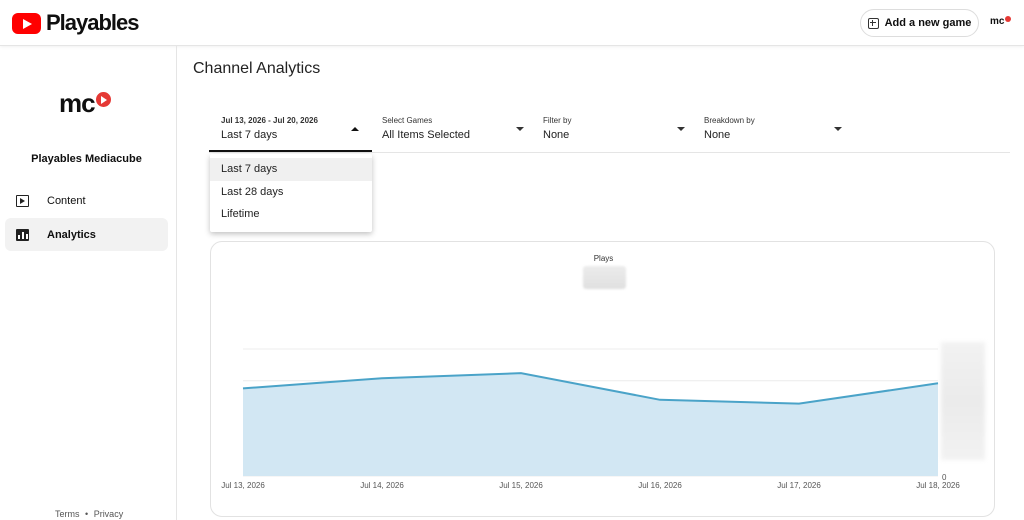 The image size is (1024, 520). Describe the element at coordinates (944, 477) in the screenshot. I see `y-tick-label: 0` at that location.